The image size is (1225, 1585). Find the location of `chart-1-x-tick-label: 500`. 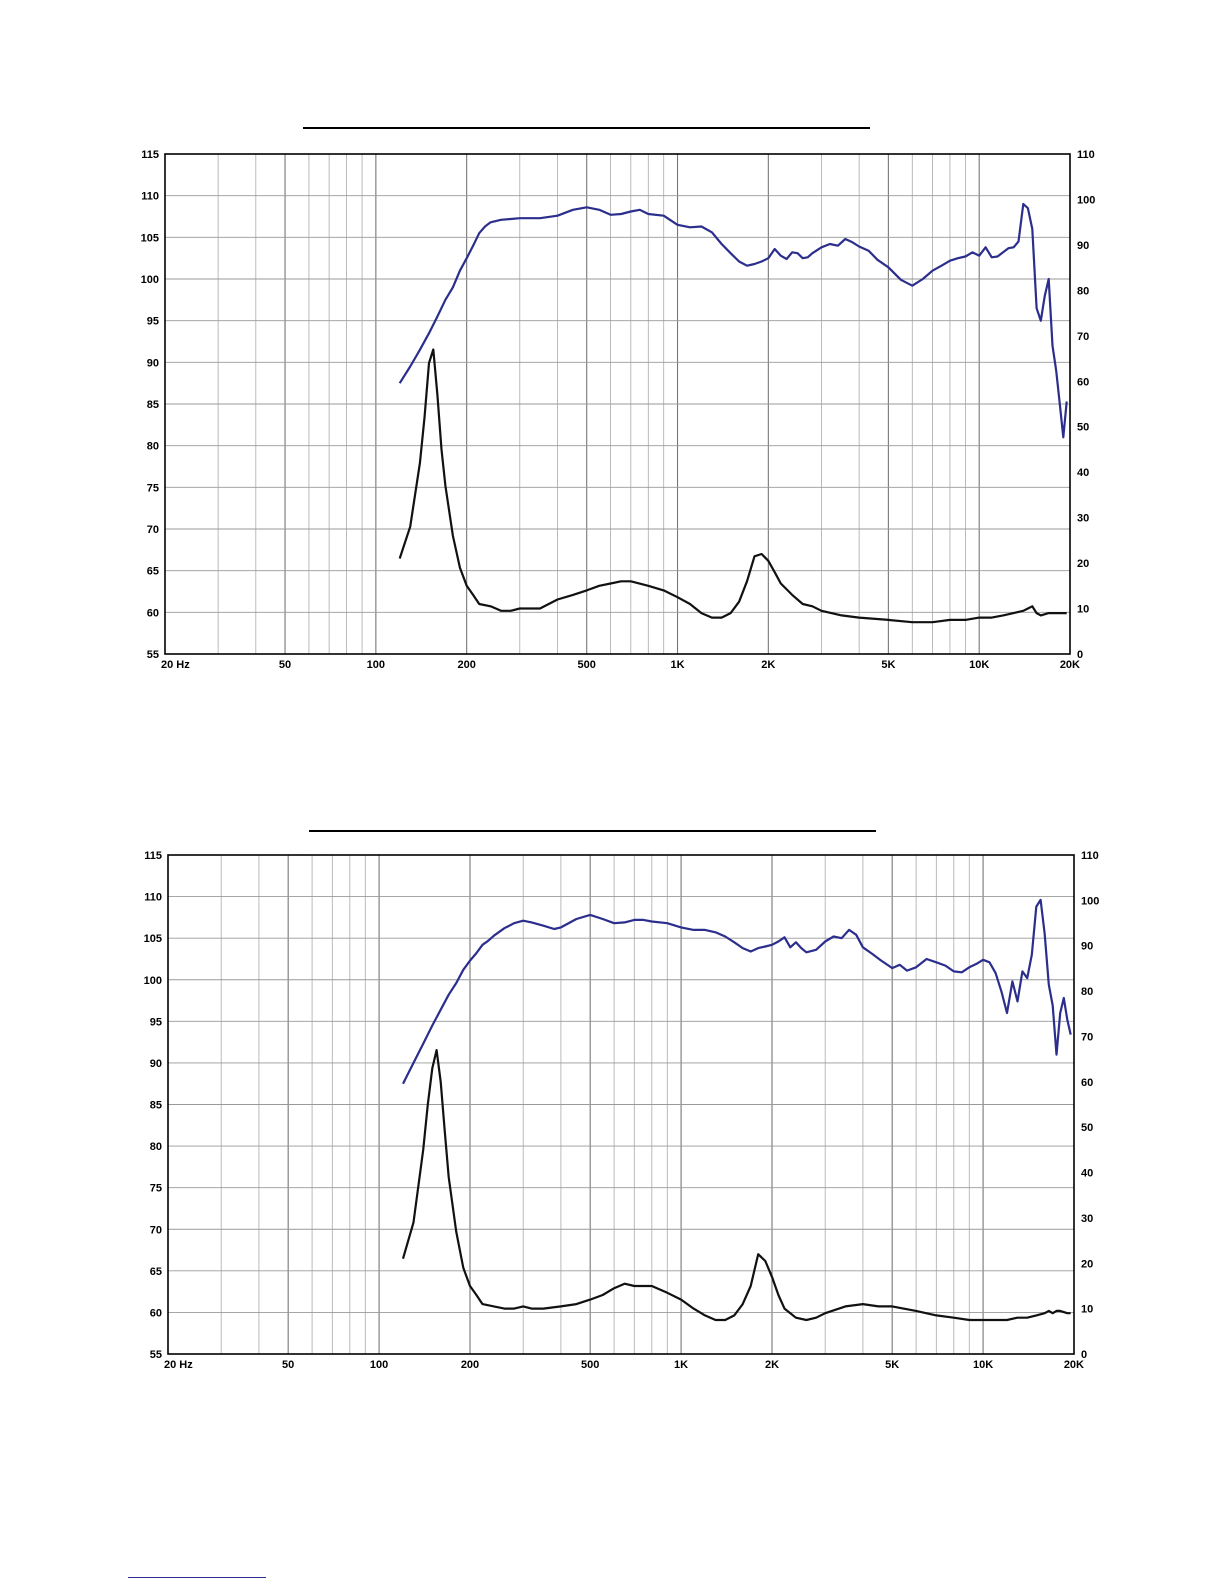

chart-1-x-tick-label: 500 is located at coordinates (587, 665).